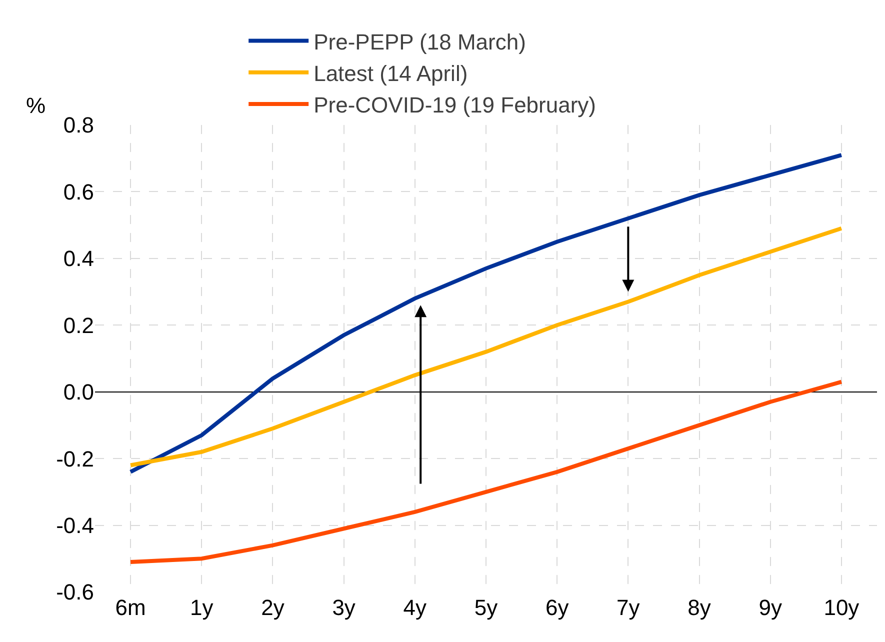 The width and height of the screenshot is (885, 642). I want to click on x-tick-label: 1y, so click(202, 607).